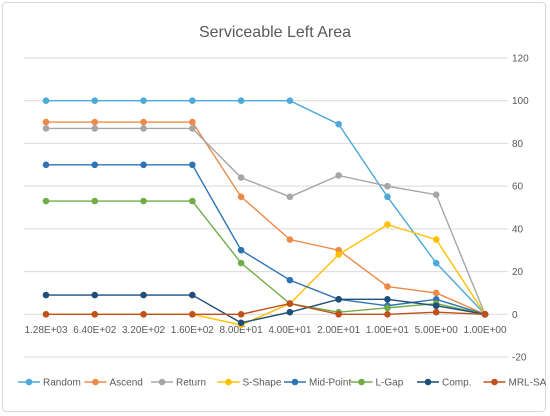  Describe the element at coordinates (95, 330) in the screenshot. I see `x-tick-label: 6.40E+02` at that location.